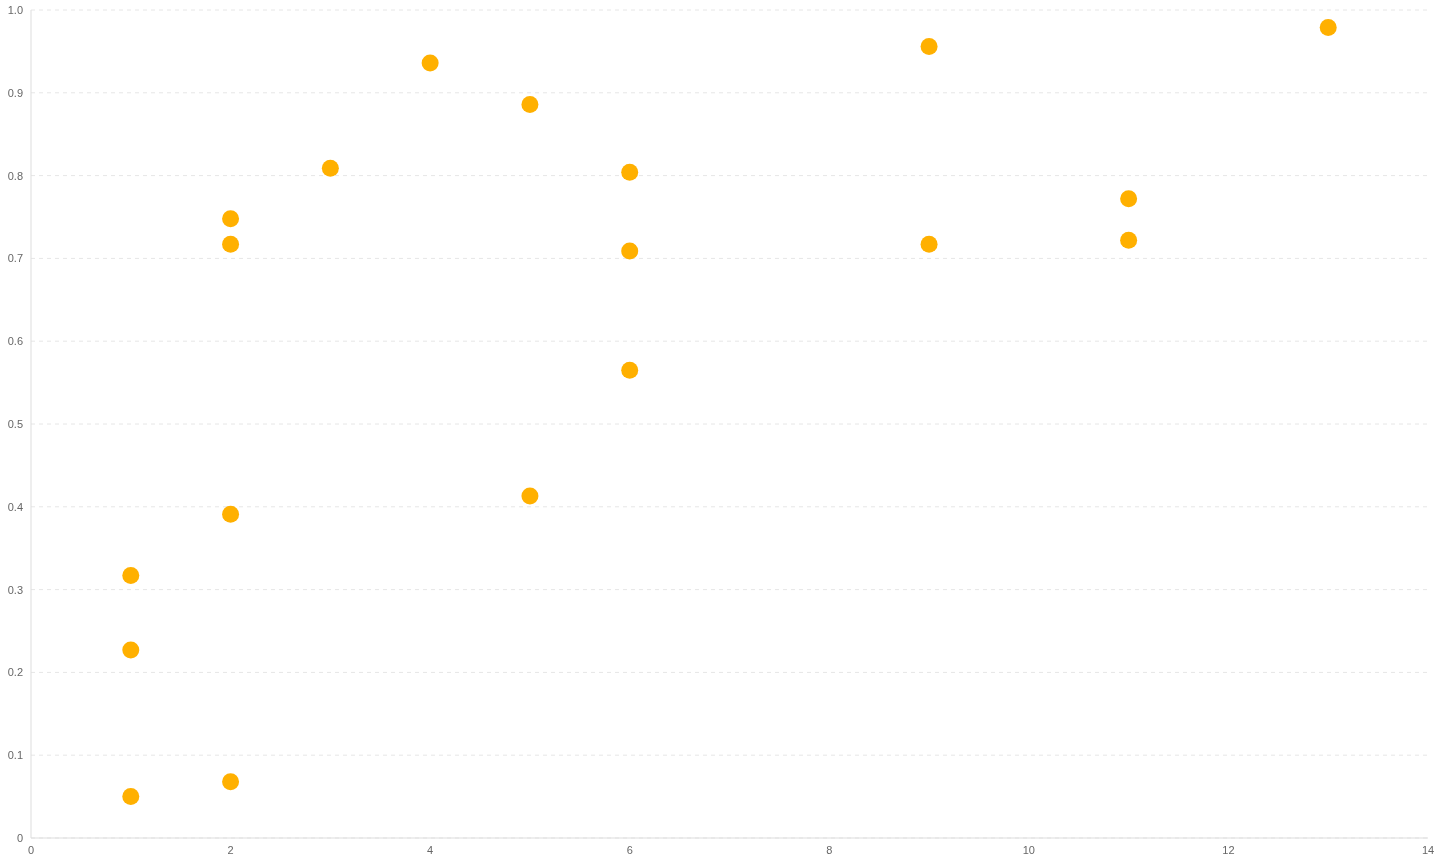 This screenshot has height=867, width=1438. What do you see at coordinates (15, 9) in the screenshot?
I see `y-tick-label: 1.0` at bounding box center [15, 9].